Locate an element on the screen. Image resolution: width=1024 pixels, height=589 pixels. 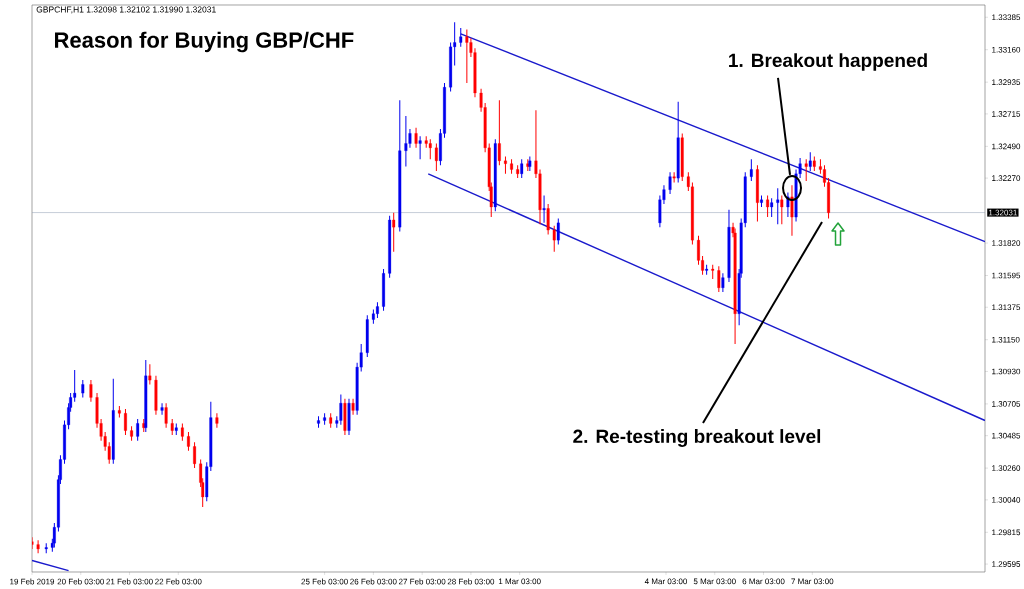
y-tick-label: 1.31150 is located at coordinates (1006, 339).